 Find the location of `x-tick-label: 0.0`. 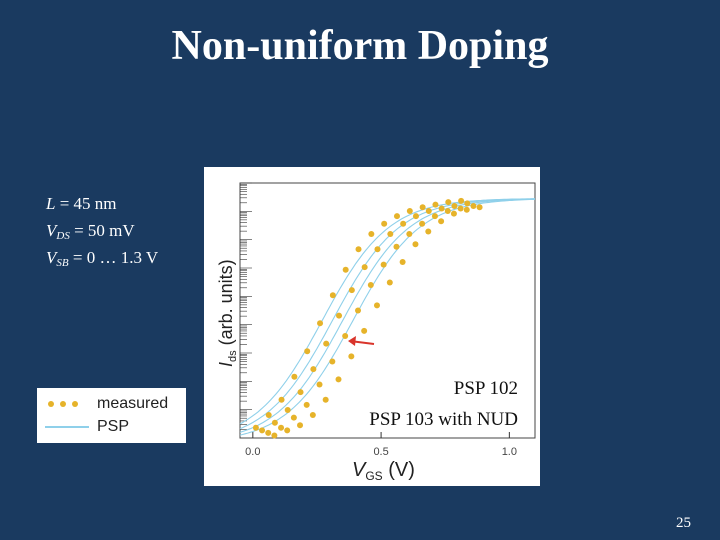

x-tick-label: 0.0 is located at coordinates (252, 452).